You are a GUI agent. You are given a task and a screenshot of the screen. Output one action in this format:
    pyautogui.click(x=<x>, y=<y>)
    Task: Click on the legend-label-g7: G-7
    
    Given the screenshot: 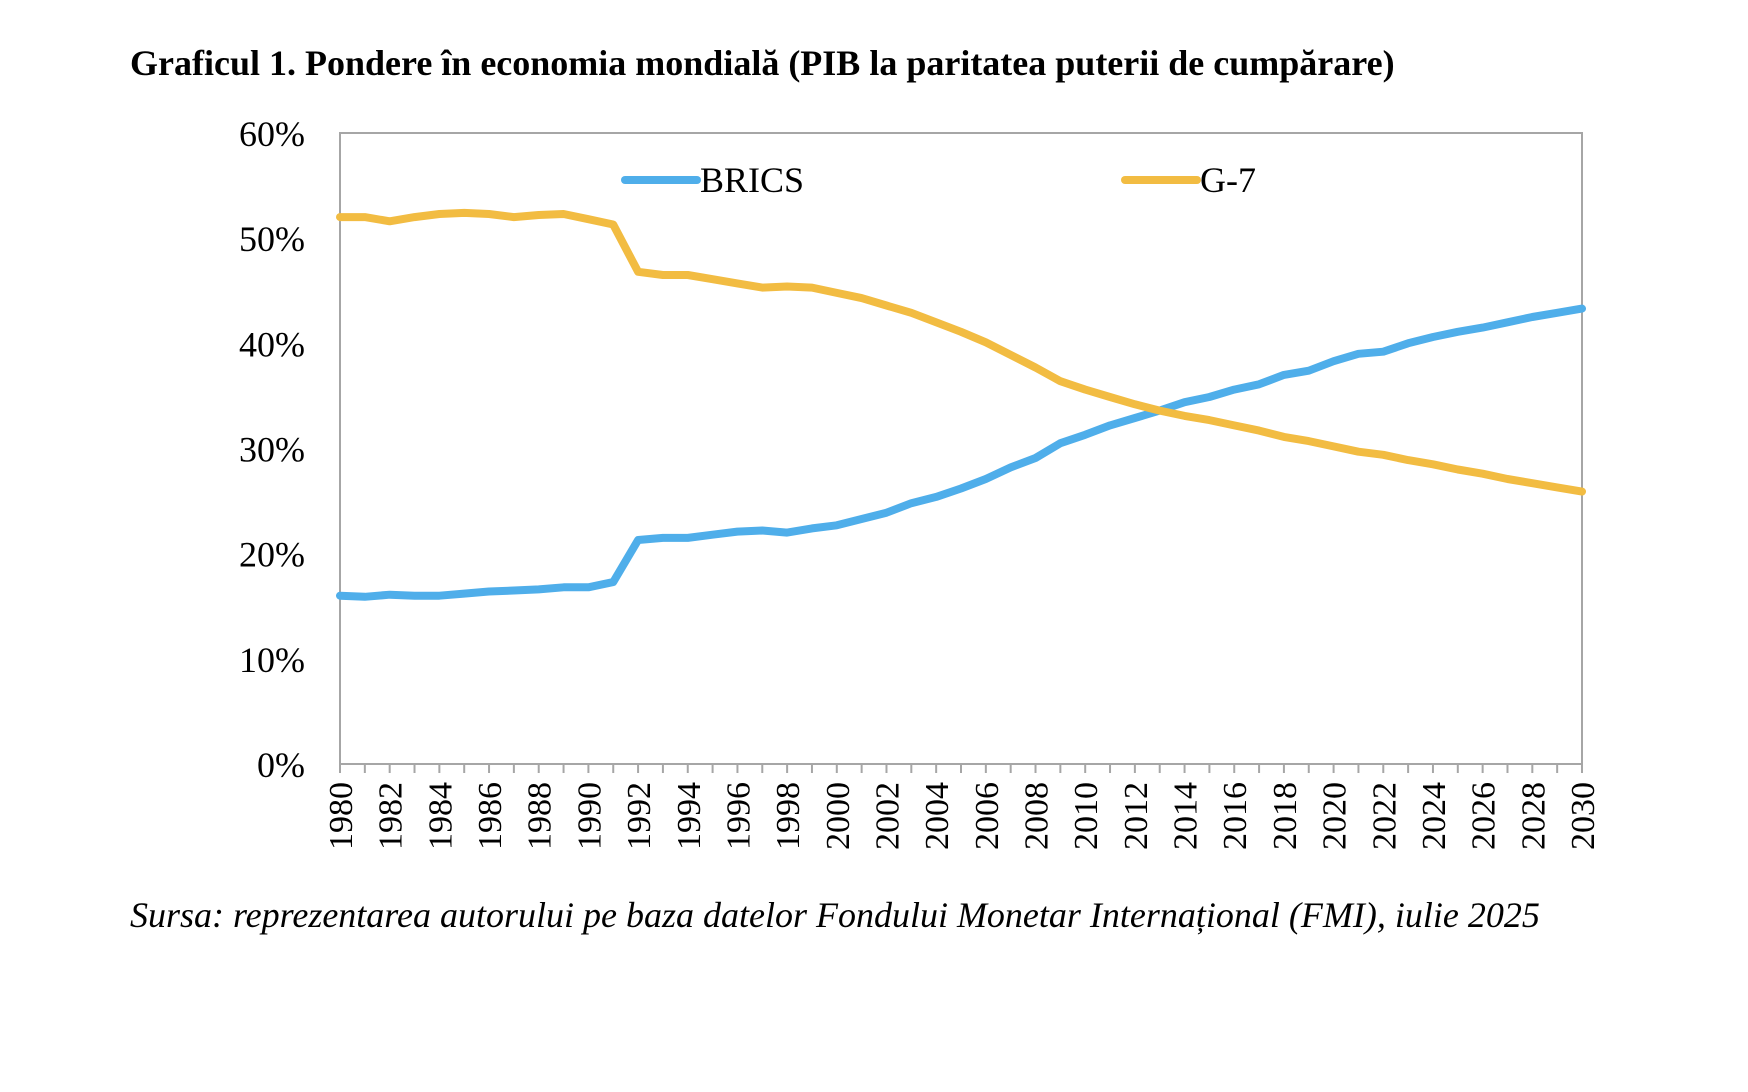 What is the action you would take?
    pyautogui.click(x=1228, y=180)
    